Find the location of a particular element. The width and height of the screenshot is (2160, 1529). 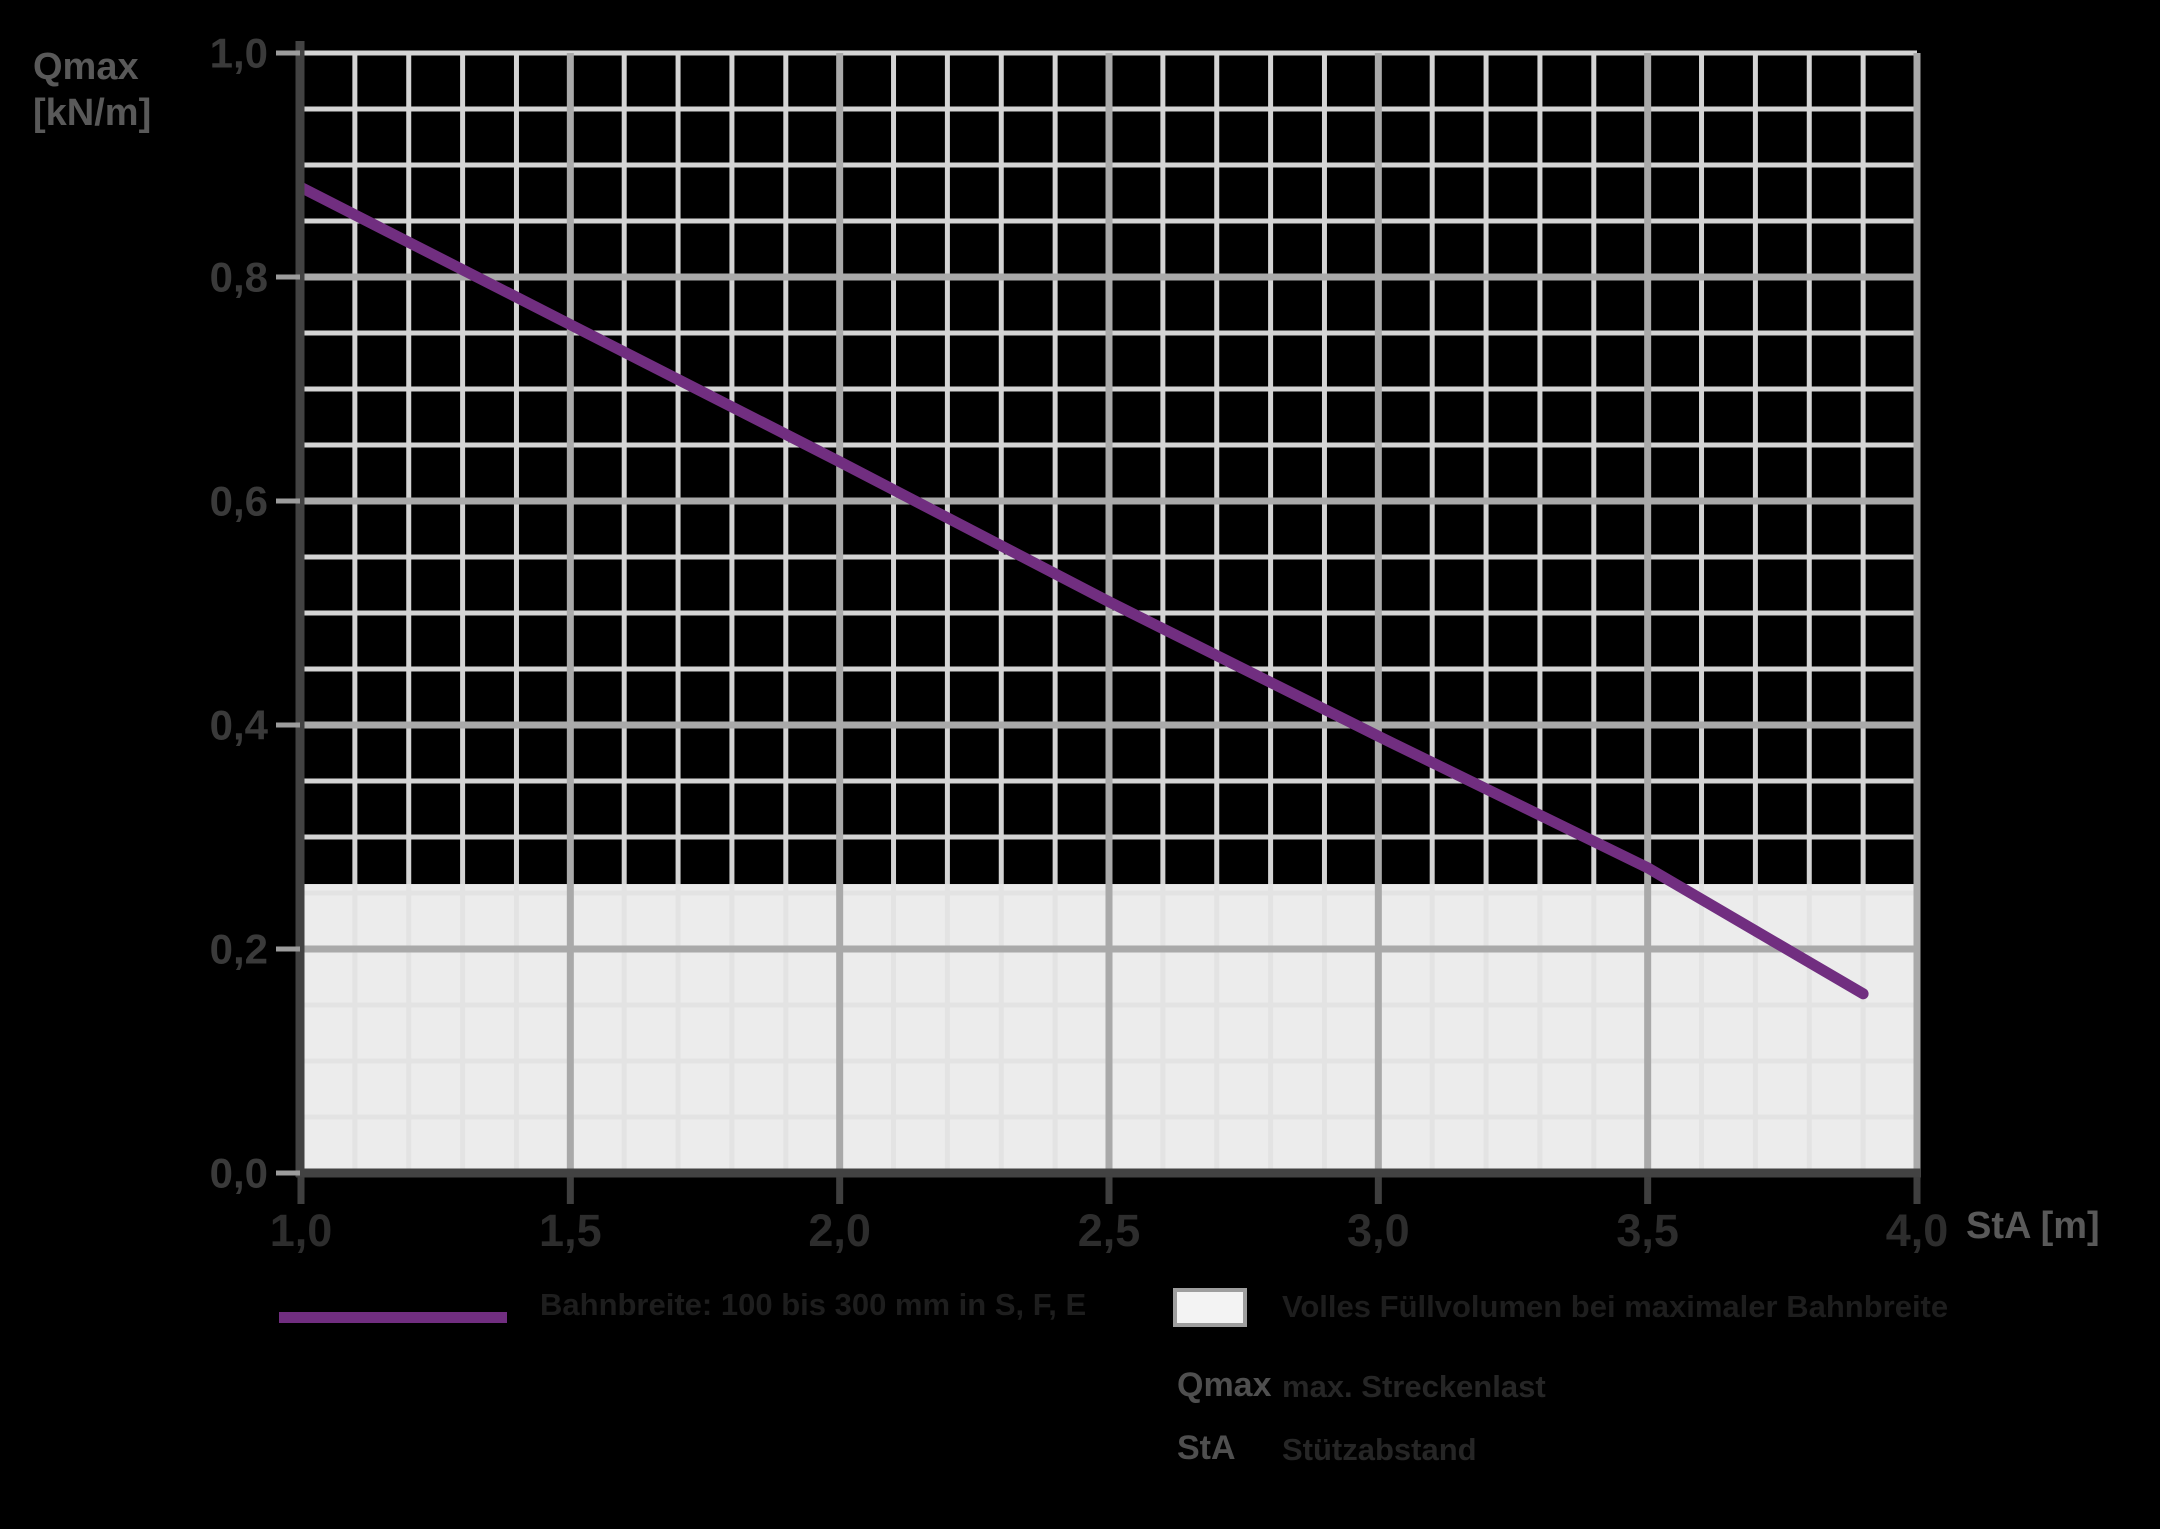

series-label: Bahnbreite: 100 bis 300 mm in S, F, E is located at coordinates (813, 1304).